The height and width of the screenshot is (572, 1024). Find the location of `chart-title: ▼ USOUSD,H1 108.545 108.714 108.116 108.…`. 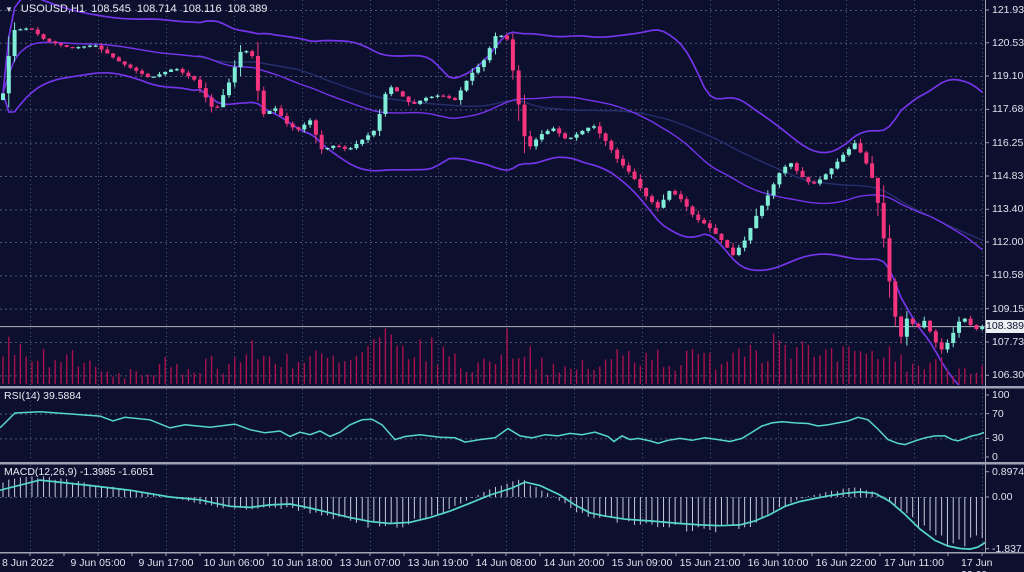

chart-title: ▼ USOUSD,H1 108.545 108.714 108.116 108.… is located at coordinates (136, 9).